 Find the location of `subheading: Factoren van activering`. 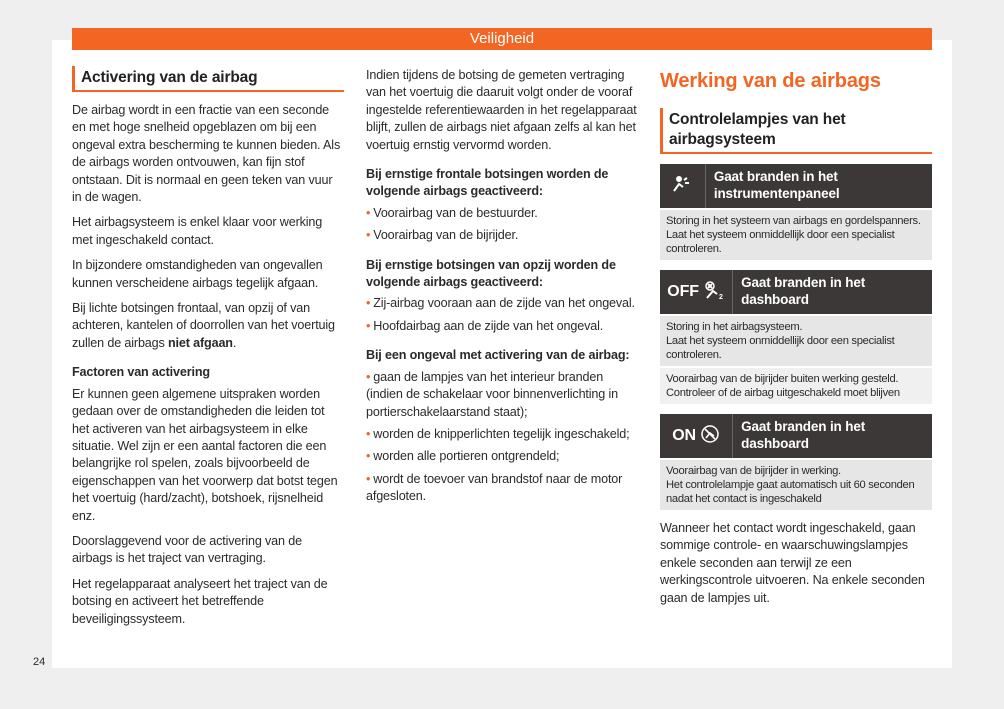

subheading: Factoren van activering is located at coordinates (141, 372).